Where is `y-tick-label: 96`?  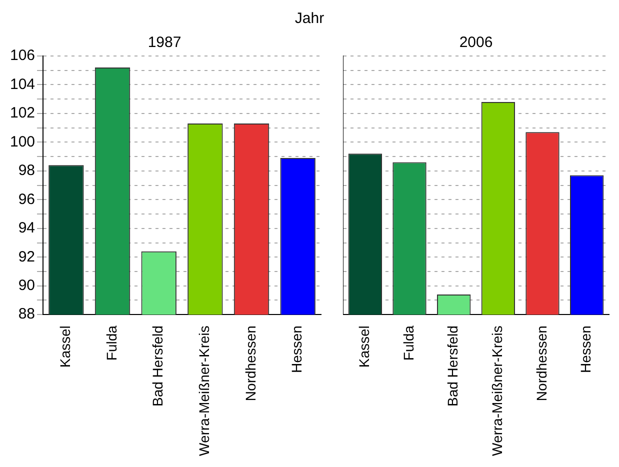 y-tick-label: 96 is located at coordinates (27, 199).